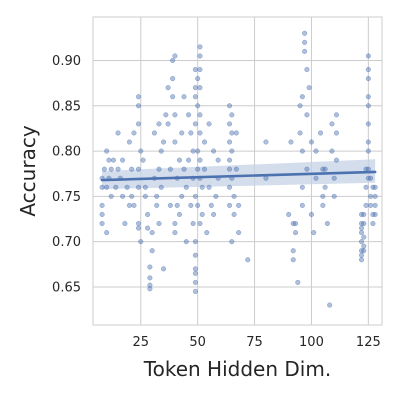  Describe the element at coordinates (368, 342) in the screenshot. I see `x-tick-label: 125` at that location.